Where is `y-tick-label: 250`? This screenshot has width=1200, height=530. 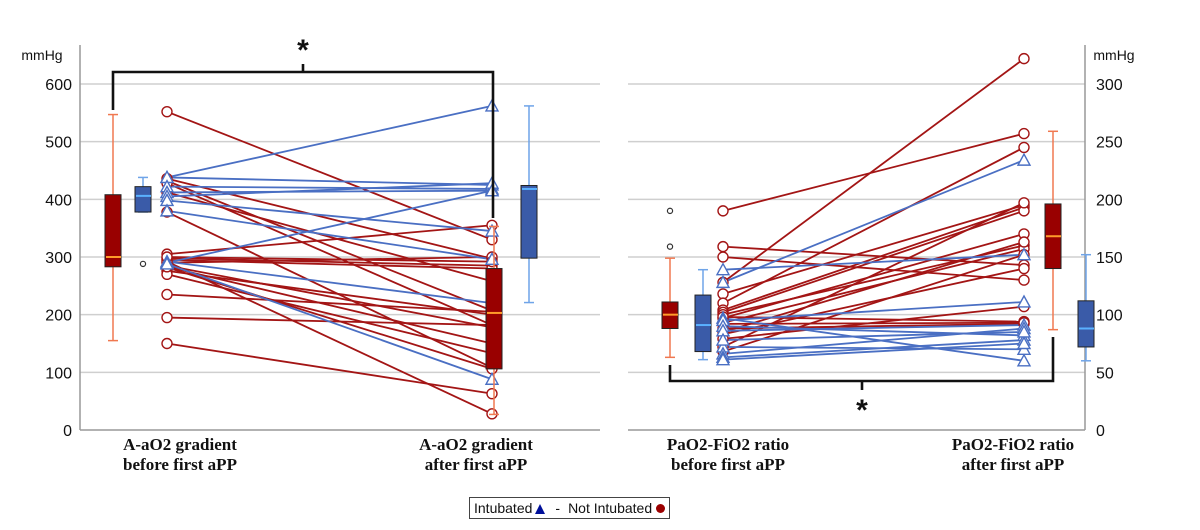
y-tick-label: 250 is located at coordinates (1109, 143).